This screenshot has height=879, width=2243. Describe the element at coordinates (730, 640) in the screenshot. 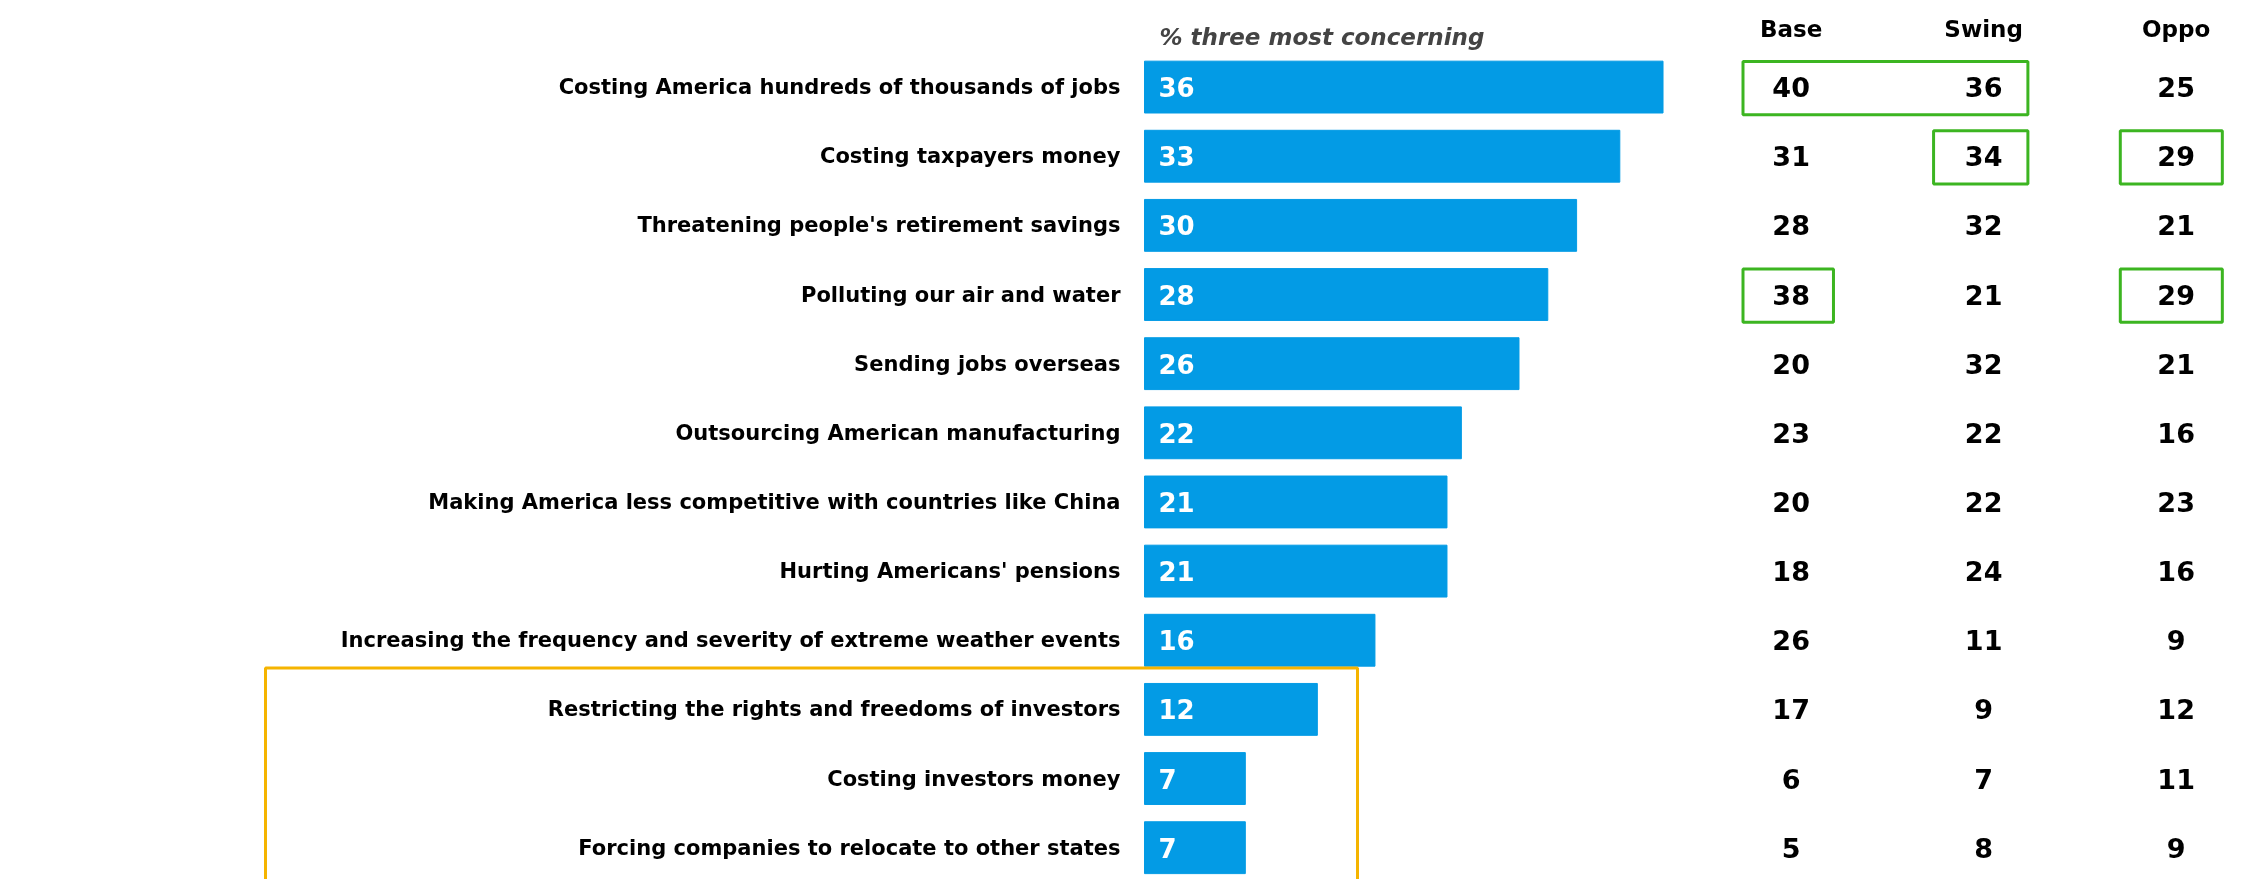

I see `y-tick-label: Increasing the frequency and severity of extreme weather events` at that location.